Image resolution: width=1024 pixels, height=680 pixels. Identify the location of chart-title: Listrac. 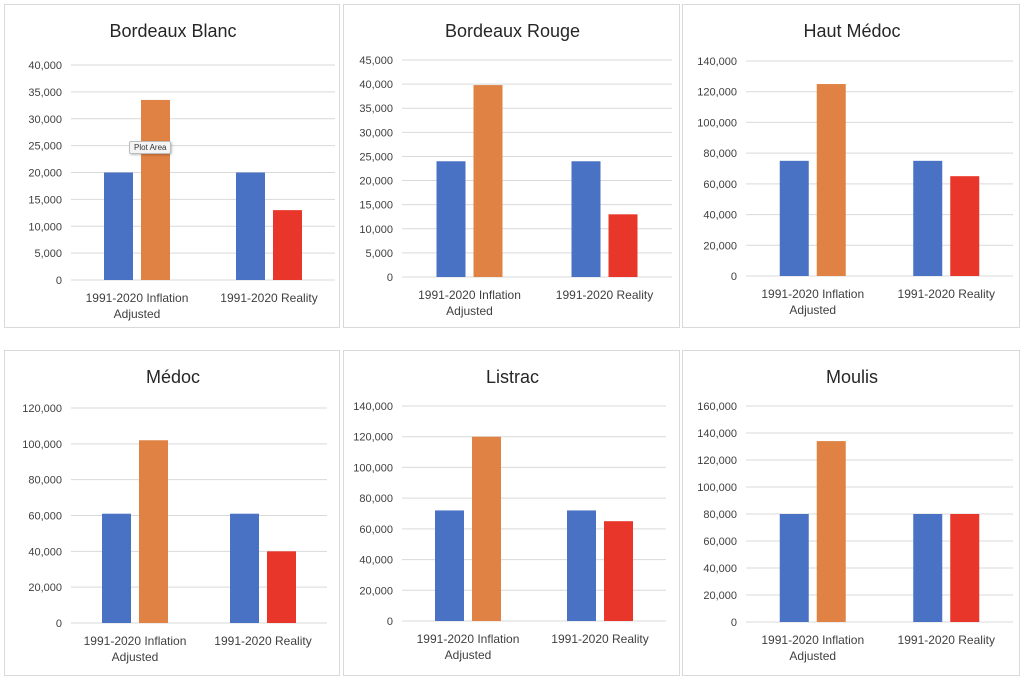
(512, 377).